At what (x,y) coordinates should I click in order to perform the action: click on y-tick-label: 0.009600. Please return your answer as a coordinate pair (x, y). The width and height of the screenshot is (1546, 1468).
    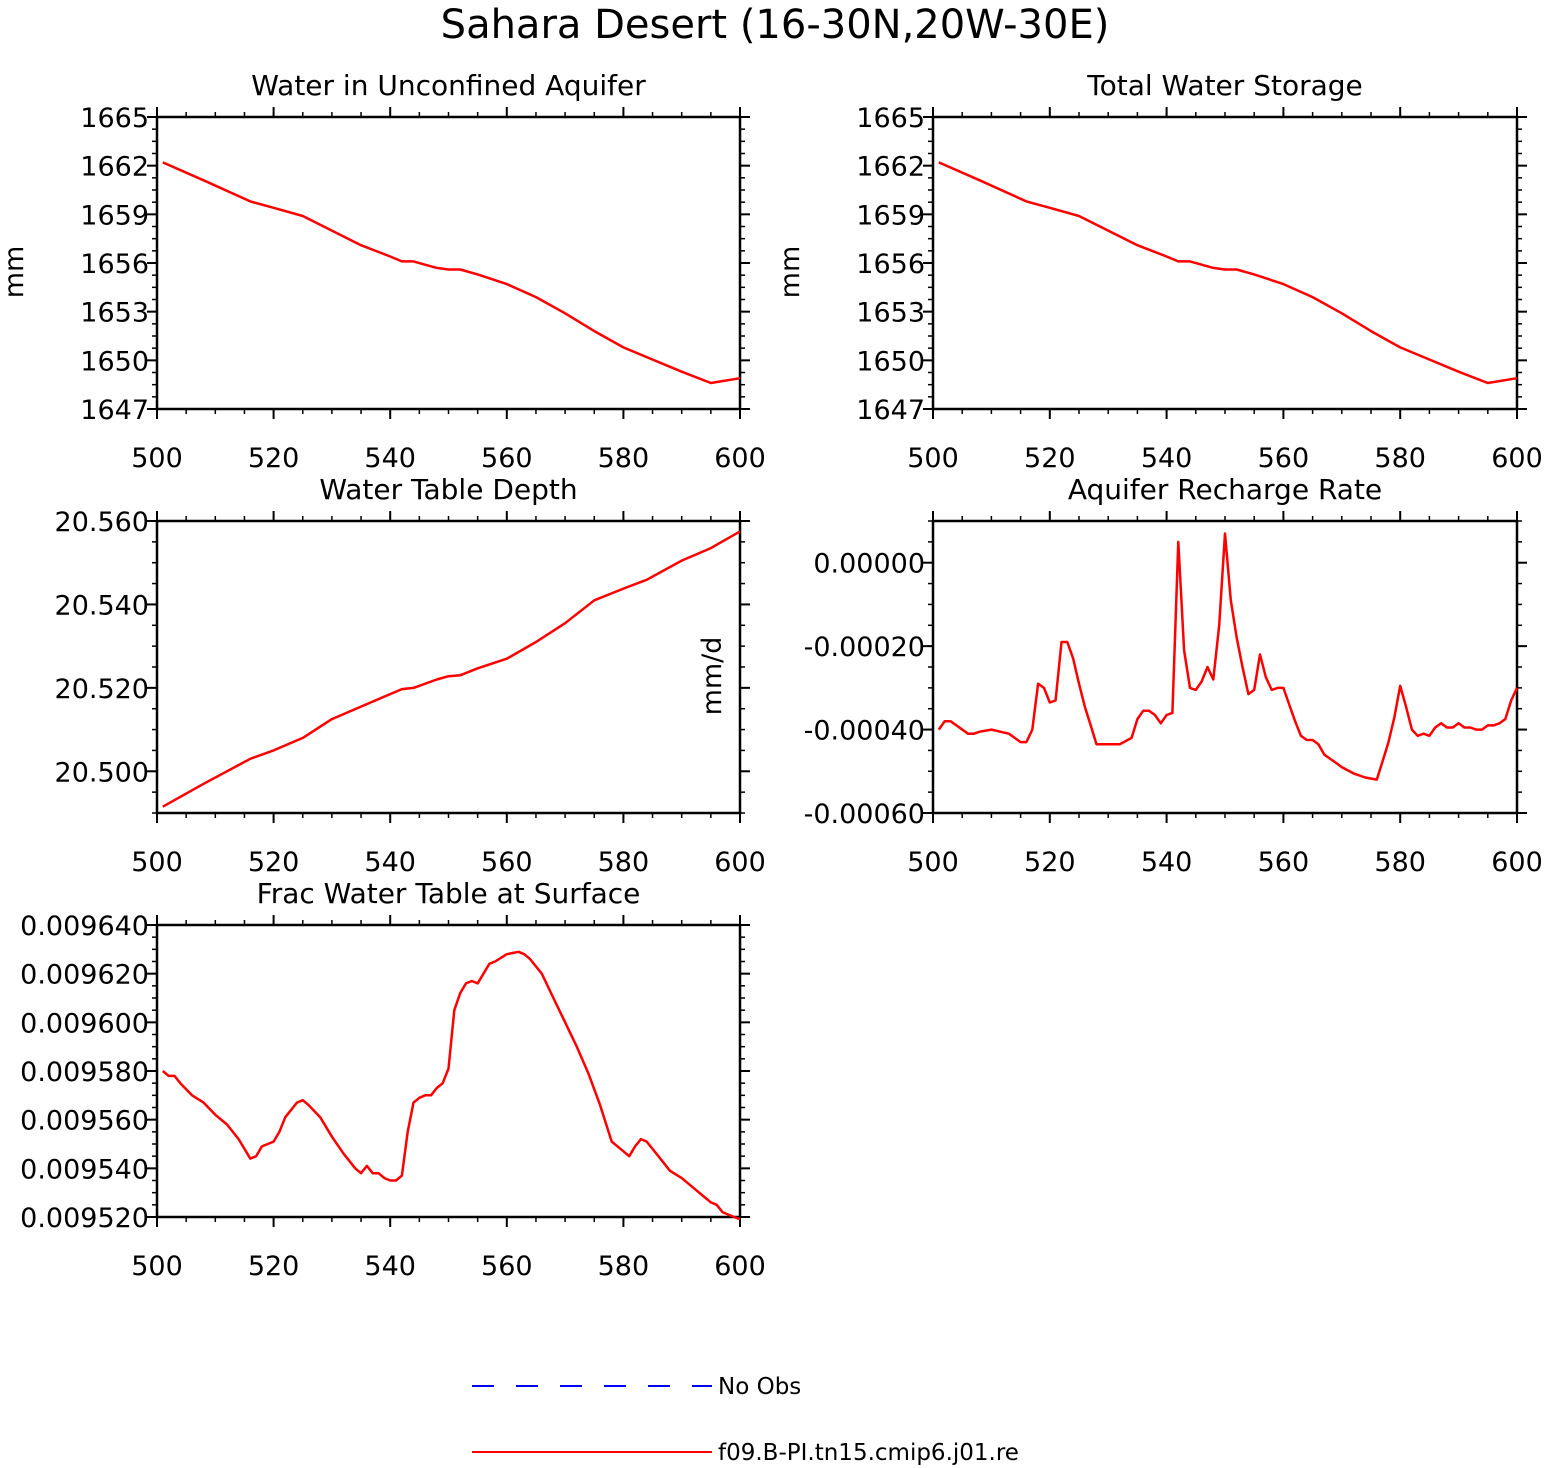
    Looking at the image, I should click on (84, 1023).